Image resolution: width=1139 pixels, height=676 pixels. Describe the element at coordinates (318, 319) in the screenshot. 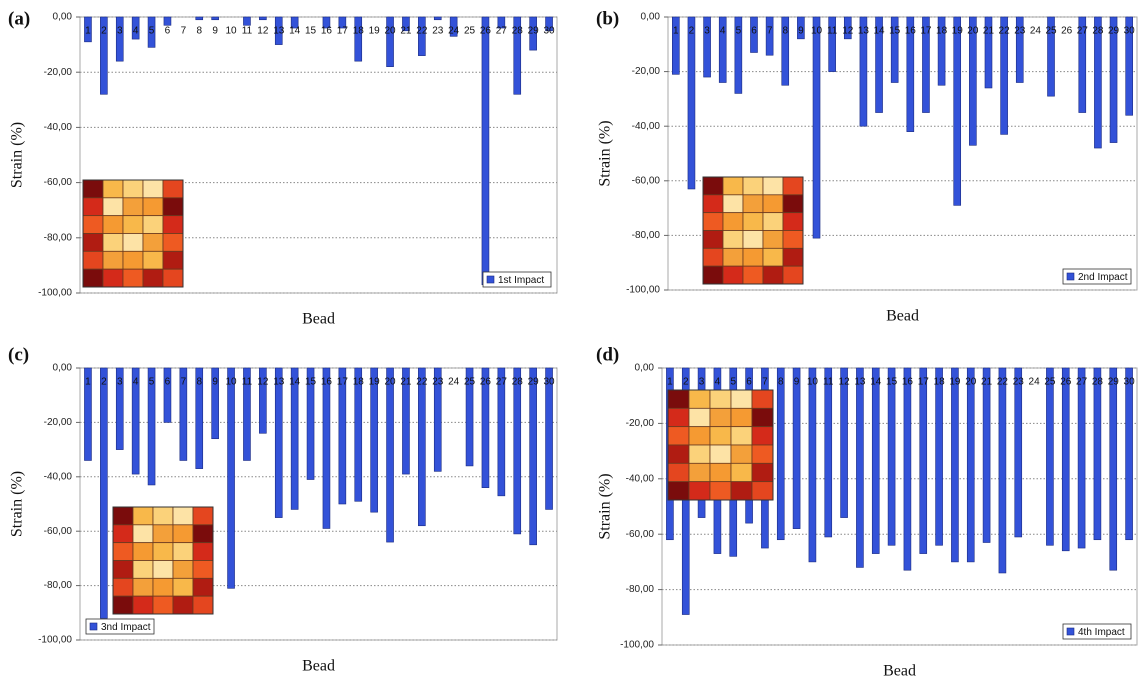

I see `x-axis-title: Bead` at that location.